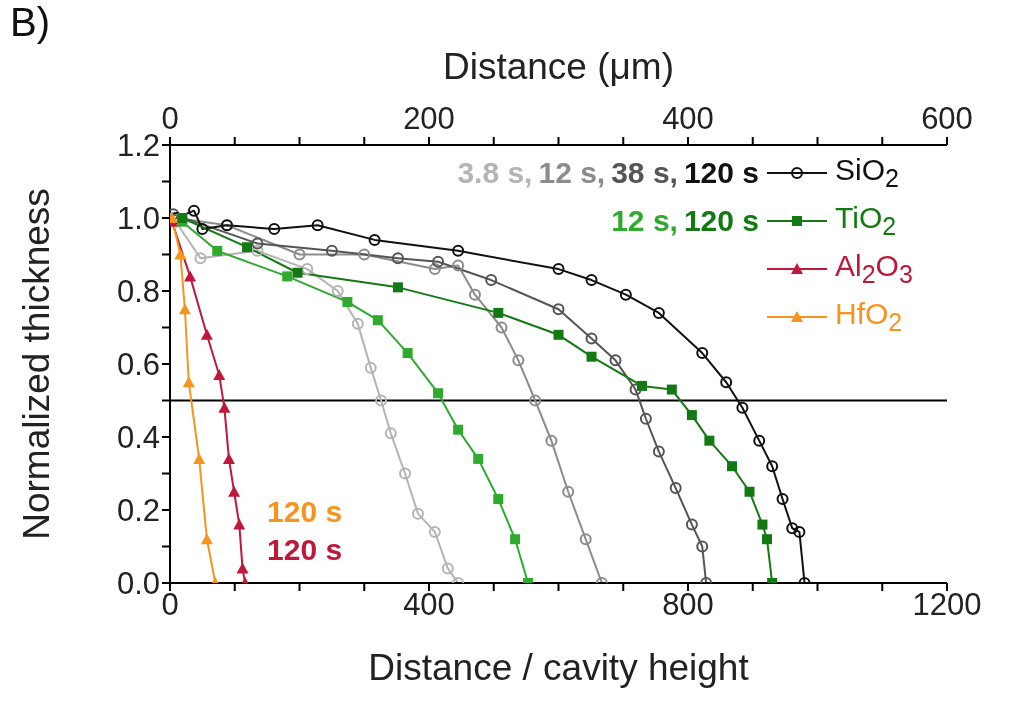 This screenshot has width=1013, height=701. What do you see at coordinates (30, 22) in the screenshot?
I see `chart-title: B)` at bounding box center [30, 22].